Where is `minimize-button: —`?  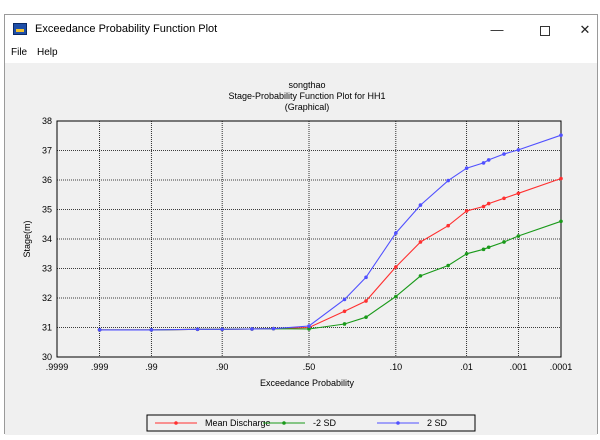
minimize-button: — is located at coordinates (497, 29).